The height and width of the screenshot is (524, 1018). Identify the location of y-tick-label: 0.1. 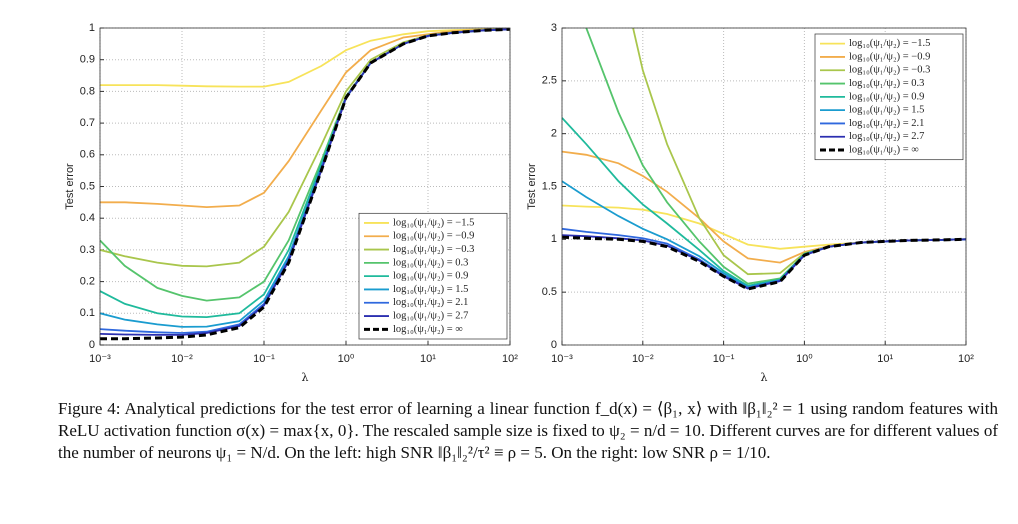
(87, 313).